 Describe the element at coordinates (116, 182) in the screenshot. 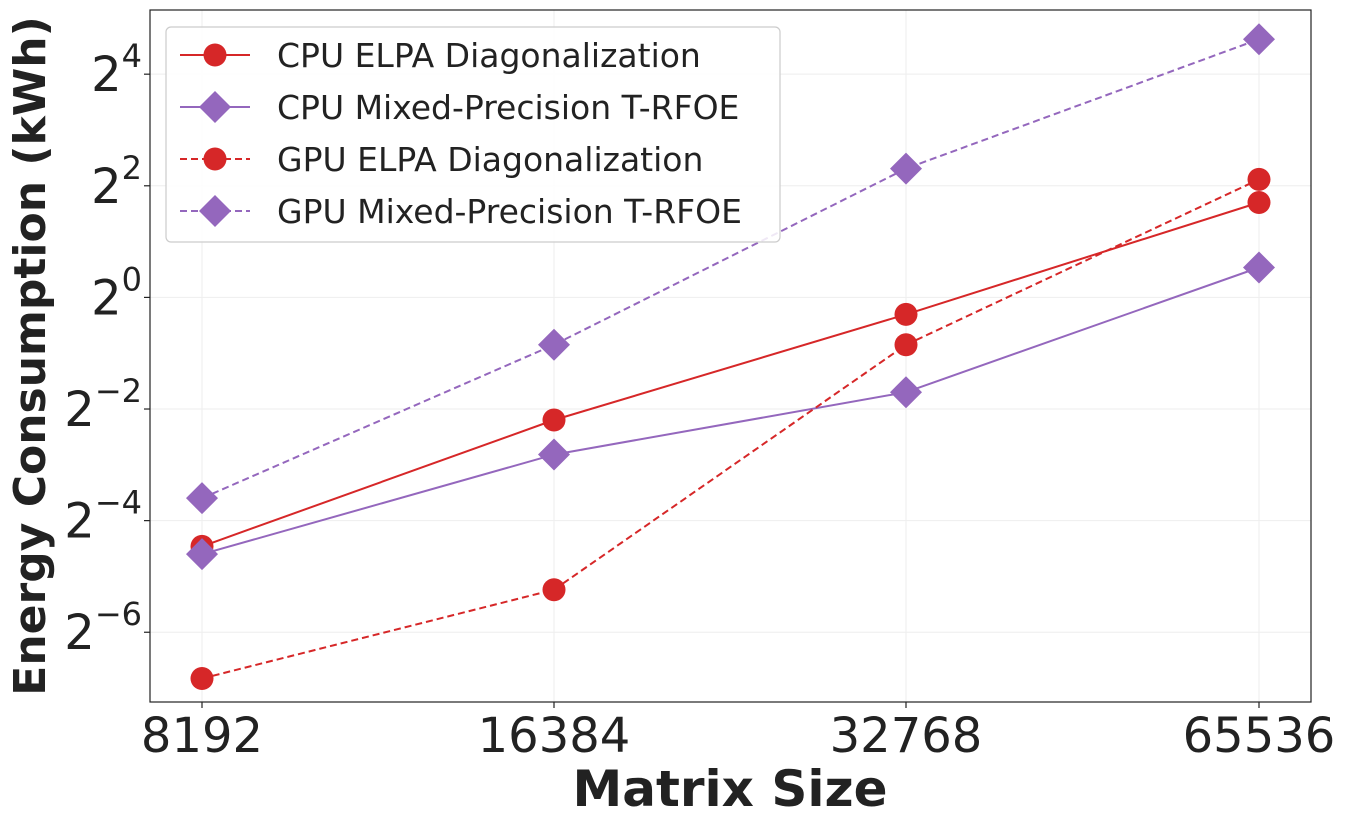

I see `y-tick-label: 22` at that location.